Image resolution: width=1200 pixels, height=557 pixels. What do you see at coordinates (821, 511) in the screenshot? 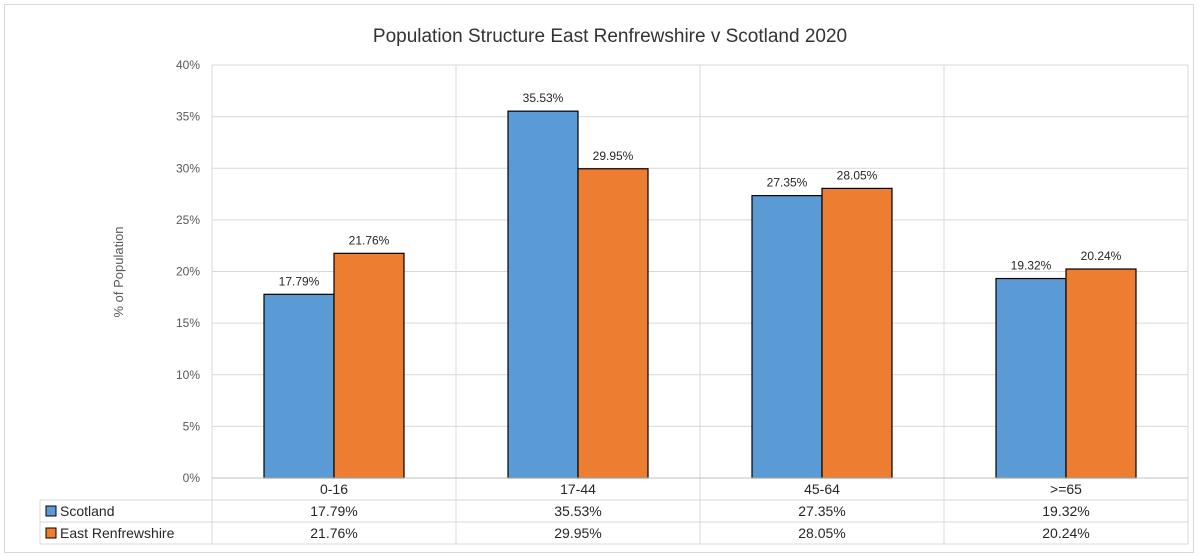
I see `table-cell: 27.35%` at bounding box center [821, 511].